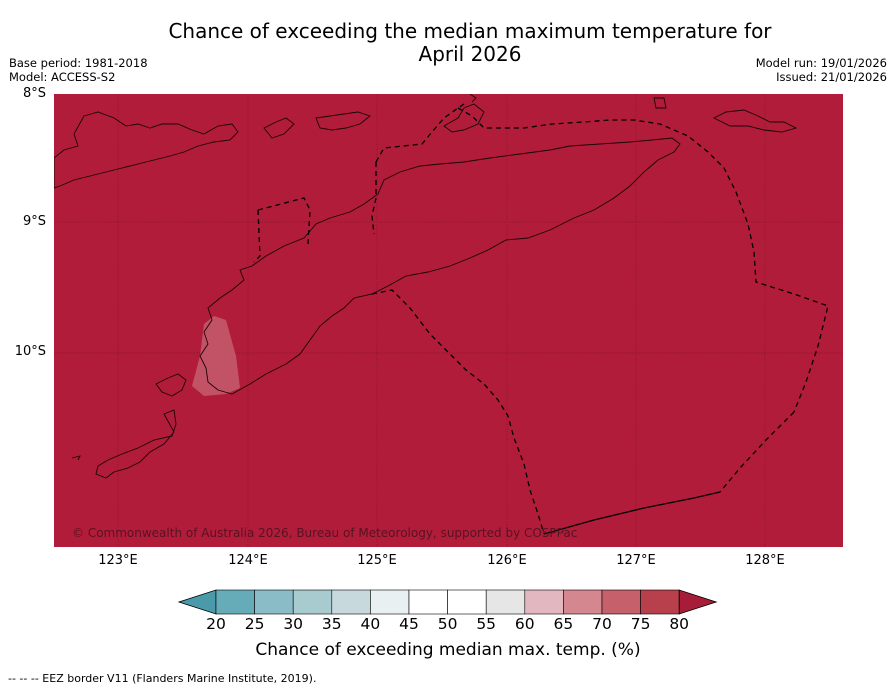  I want to click on colorbar-tick-label: 75, so click(640, 624).